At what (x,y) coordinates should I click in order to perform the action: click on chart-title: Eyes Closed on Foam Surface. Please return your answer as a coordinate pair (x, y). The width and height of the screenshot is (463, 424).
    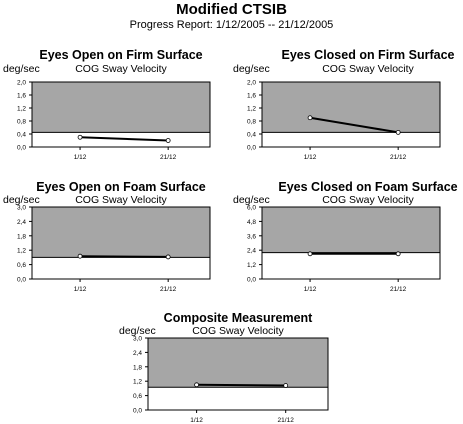
    Looking at the image, I should click on (367, 187).